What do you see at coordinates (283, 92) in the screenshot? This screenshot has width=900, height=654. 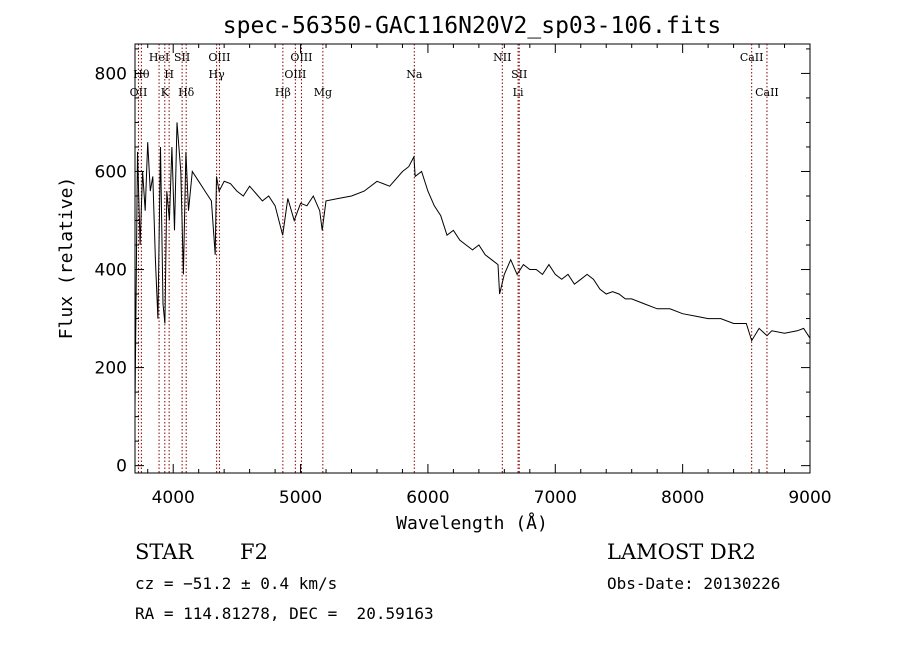 I see `line-marker-label-9: Hβ` at bounding box center [283, 92].